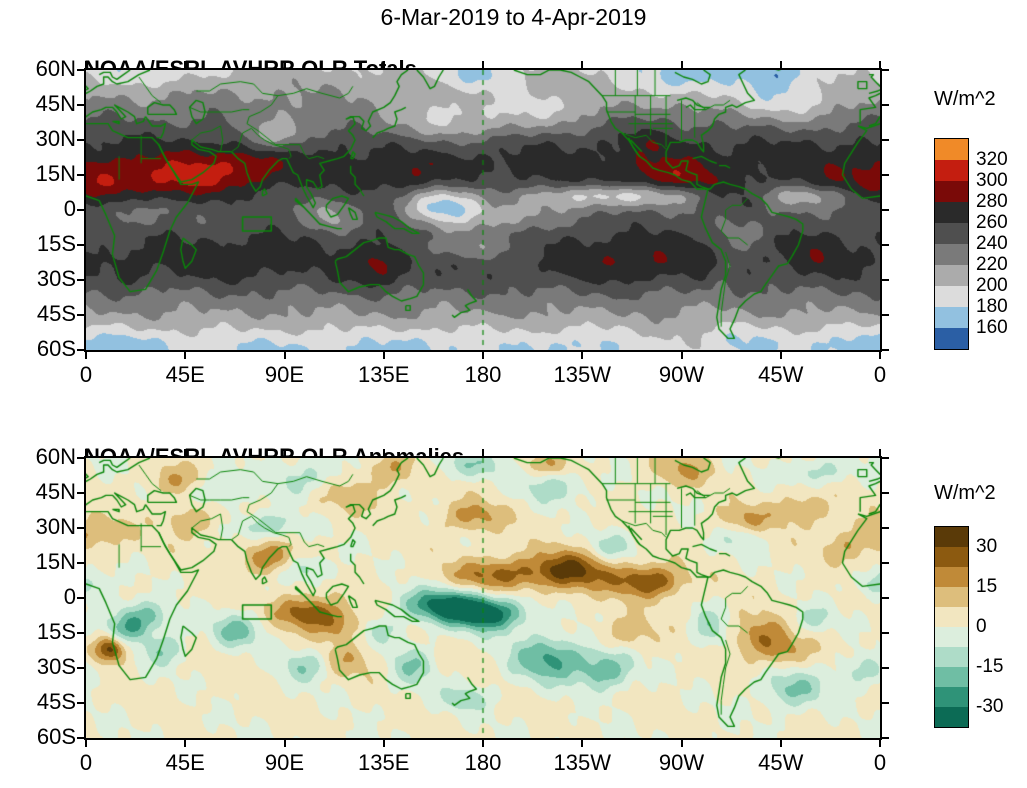  I want to click on lon-tick-label: 180, so click(483, 374).